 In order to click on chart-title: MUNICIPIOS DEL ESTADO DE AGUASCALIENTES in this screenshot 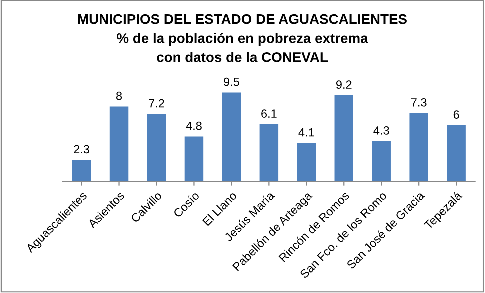, I will do `click(242, 19)`.